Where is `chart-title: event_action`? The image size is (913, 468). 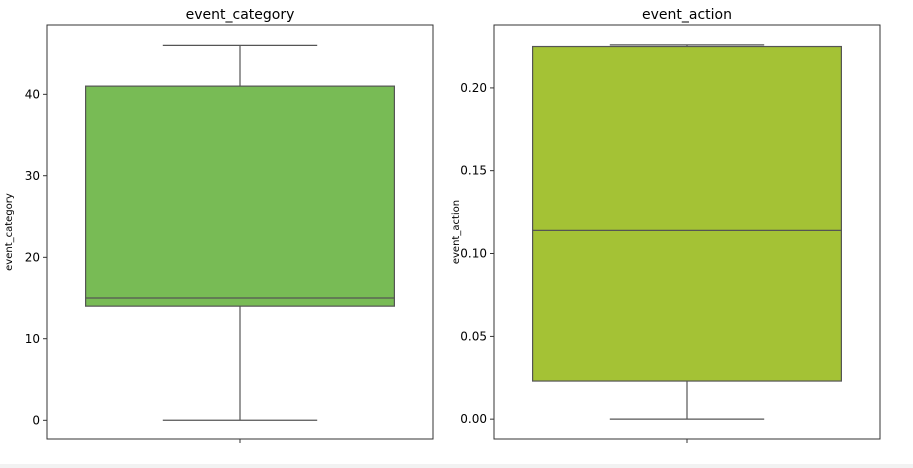
chart-title: event_action is located at coordinates (687, 15).